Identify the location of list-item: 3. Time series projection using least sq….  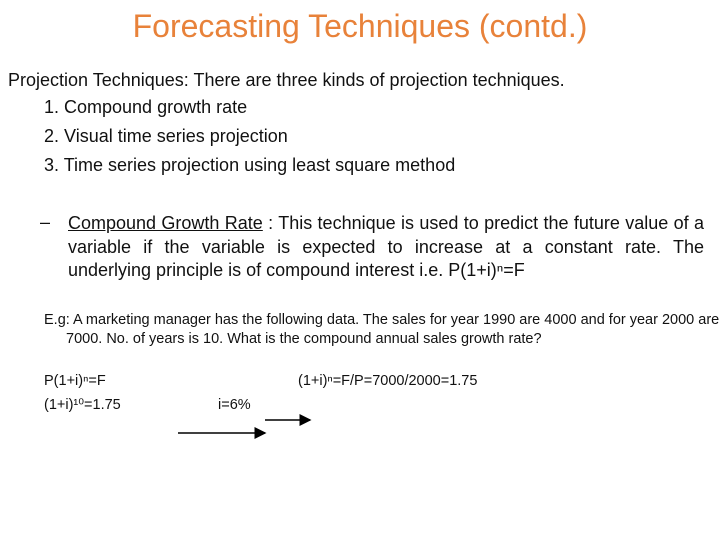
(250, 165).